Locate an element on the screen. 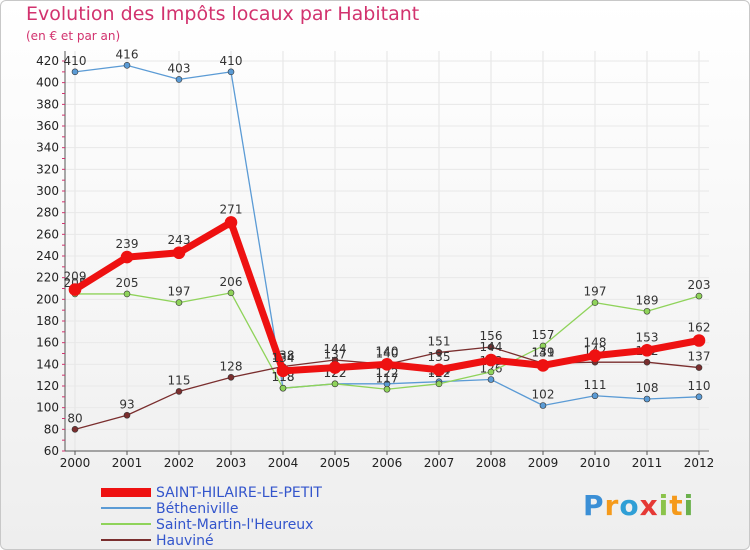 The image size is (750, 550). y-tick-label: 180 is located at coordinates (47, 321).